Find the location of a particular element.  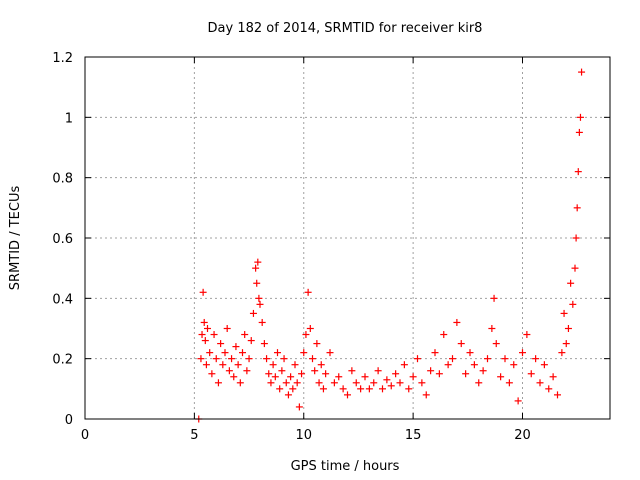

y-tick-label: 0.4 is located at coordinates (62, 299).